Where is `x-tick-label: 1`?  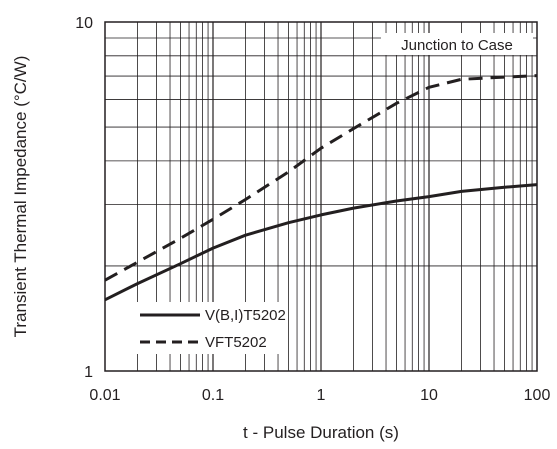
x-tick-label: 1 is located at coordinates (321, 395).